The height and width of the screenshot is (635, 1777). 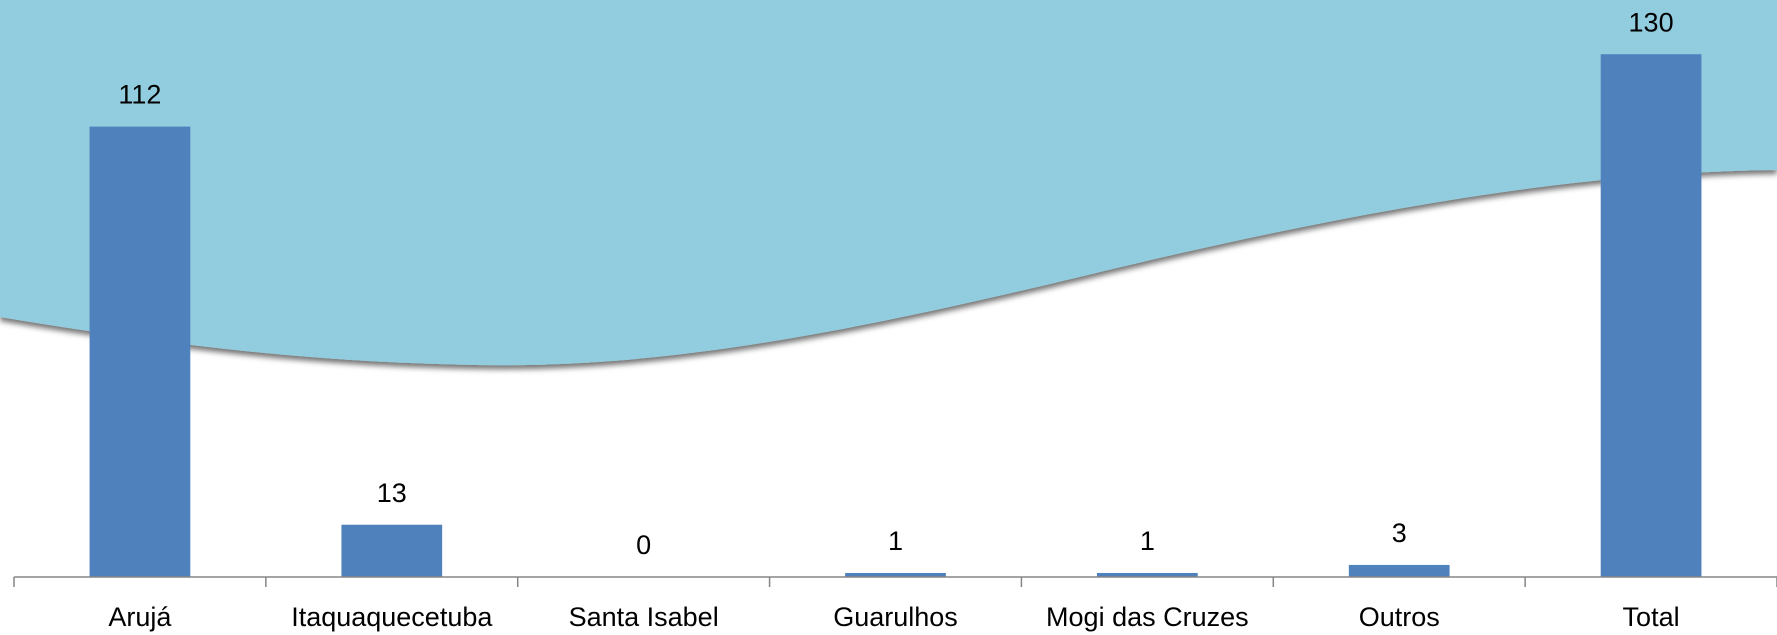 I want to click on data-label: 0, so click(x=643, y=545).